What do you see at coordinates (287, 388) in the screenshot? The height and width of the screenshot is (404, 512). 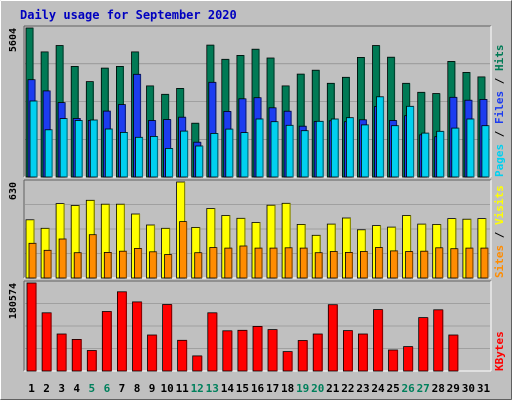 I see `x-tick-label-day-18: 18` at bounding box center [287, 388].